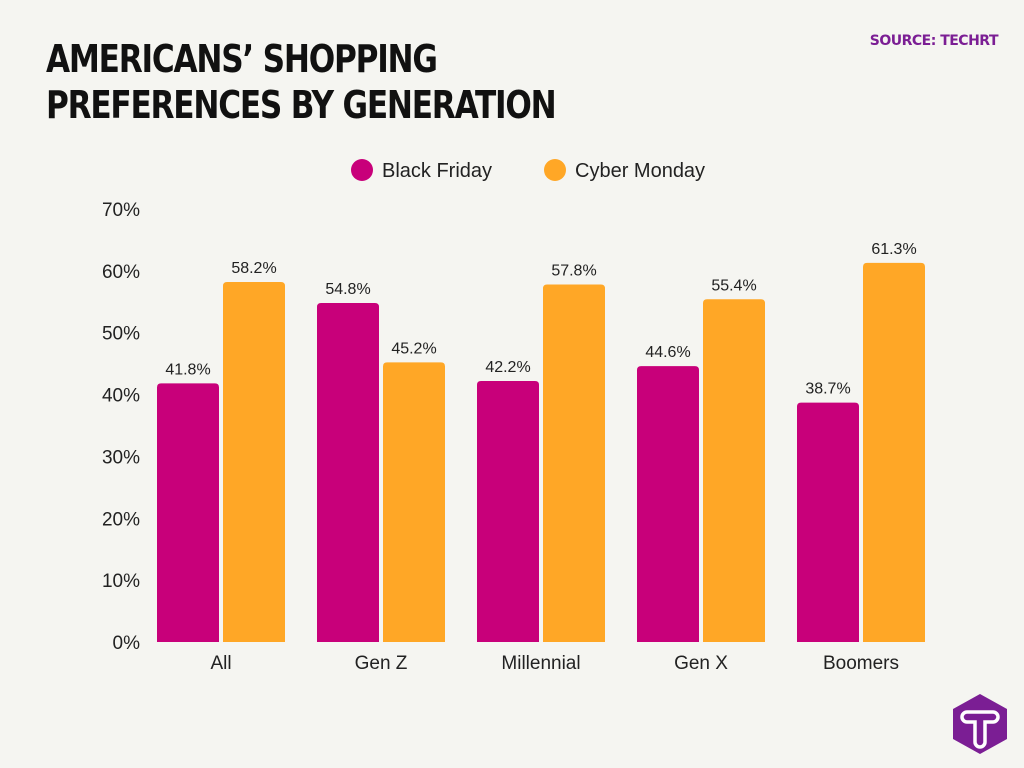 The width and height of the screenshot is (1024, 768). What do you see at coordinates (127, 643) in the screenshot?
I see `y-tick-label: 0%` at bounding box center [127, 643].